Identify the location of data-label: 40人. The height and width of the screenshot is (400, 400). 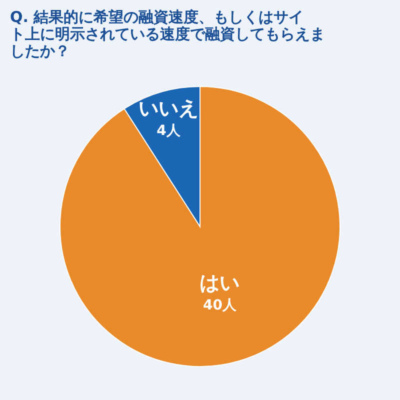
(220, 306).